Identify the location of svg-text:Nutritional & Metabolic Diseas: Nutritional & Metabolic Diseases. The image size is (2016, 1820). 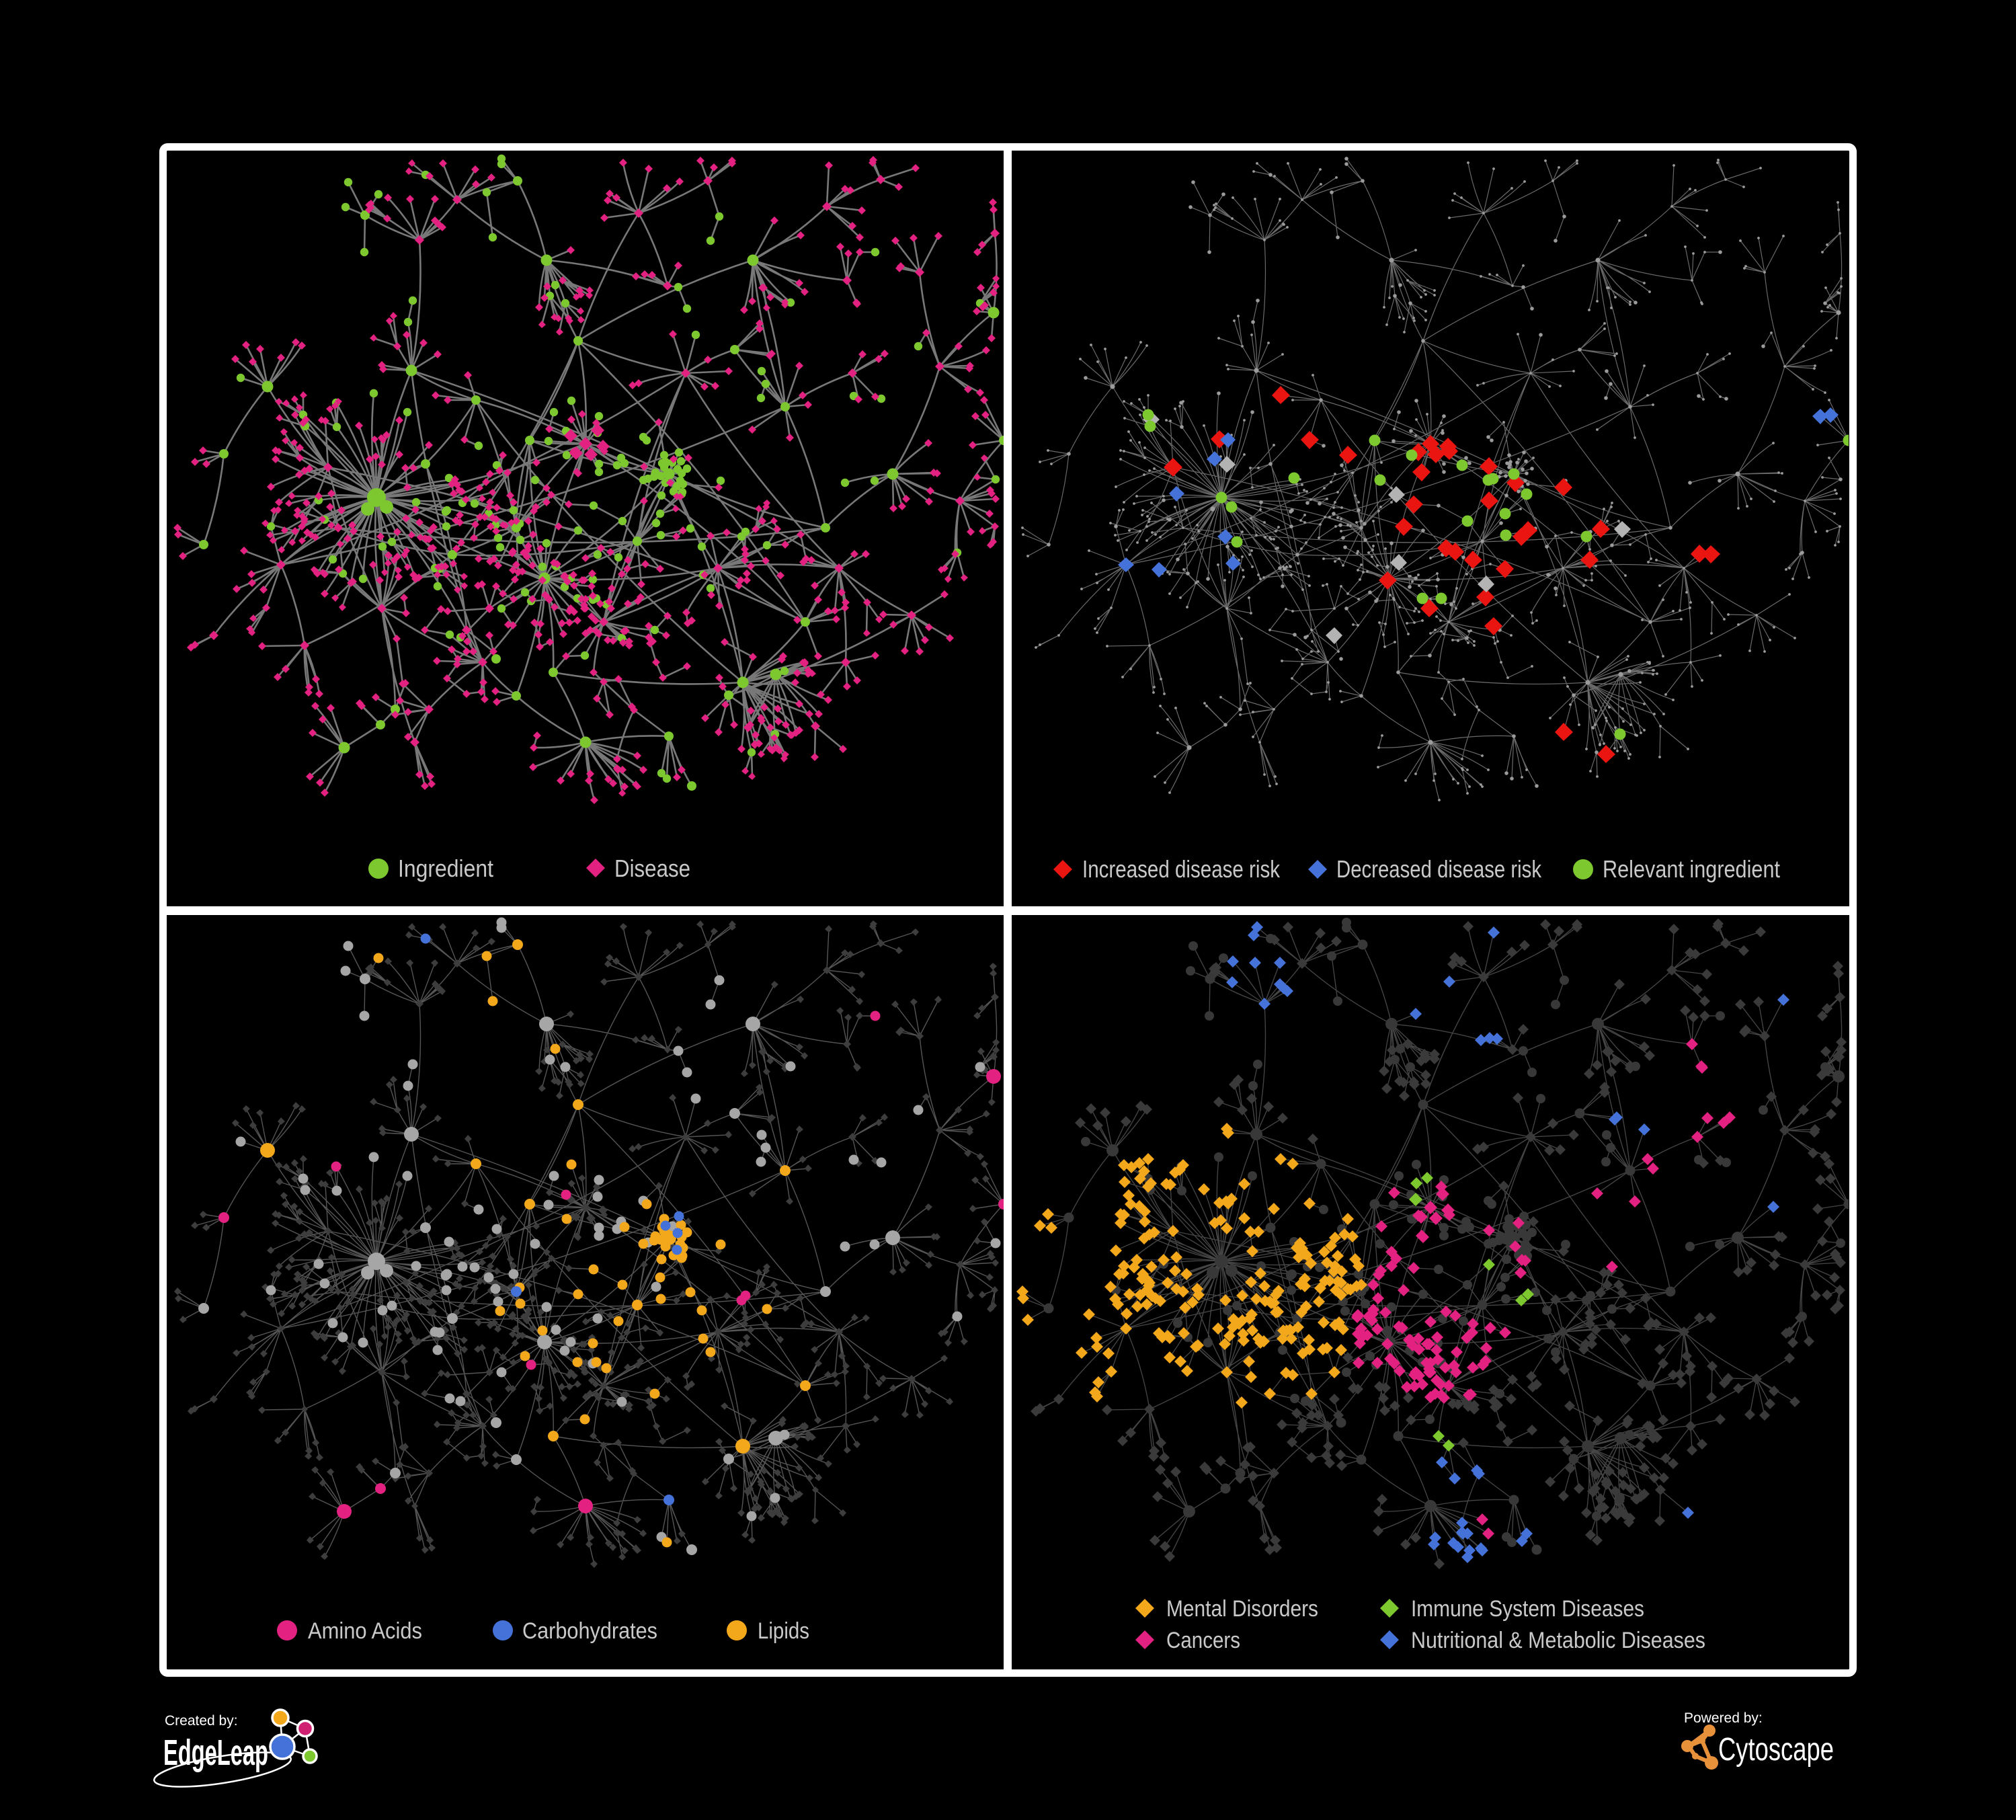
(1558, 1640).